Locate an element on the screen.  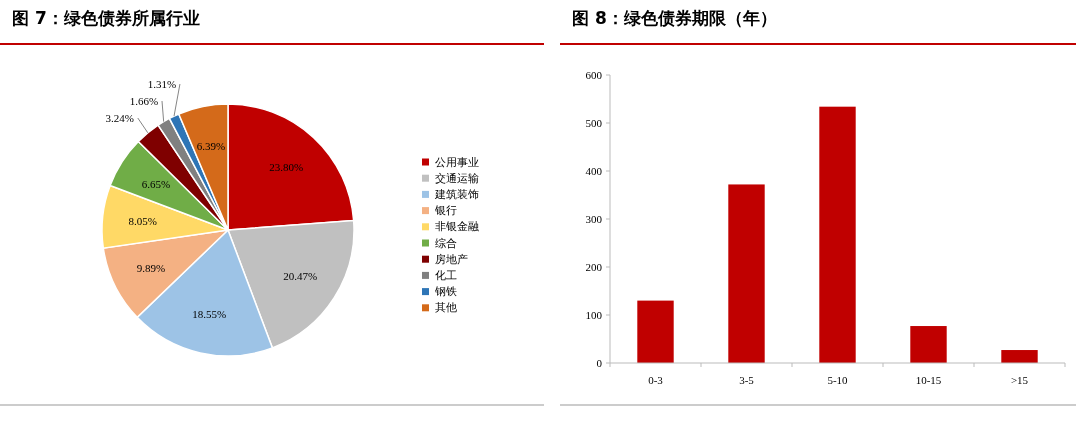
y-tick-label: 400 is located at coordinates (594, 171).